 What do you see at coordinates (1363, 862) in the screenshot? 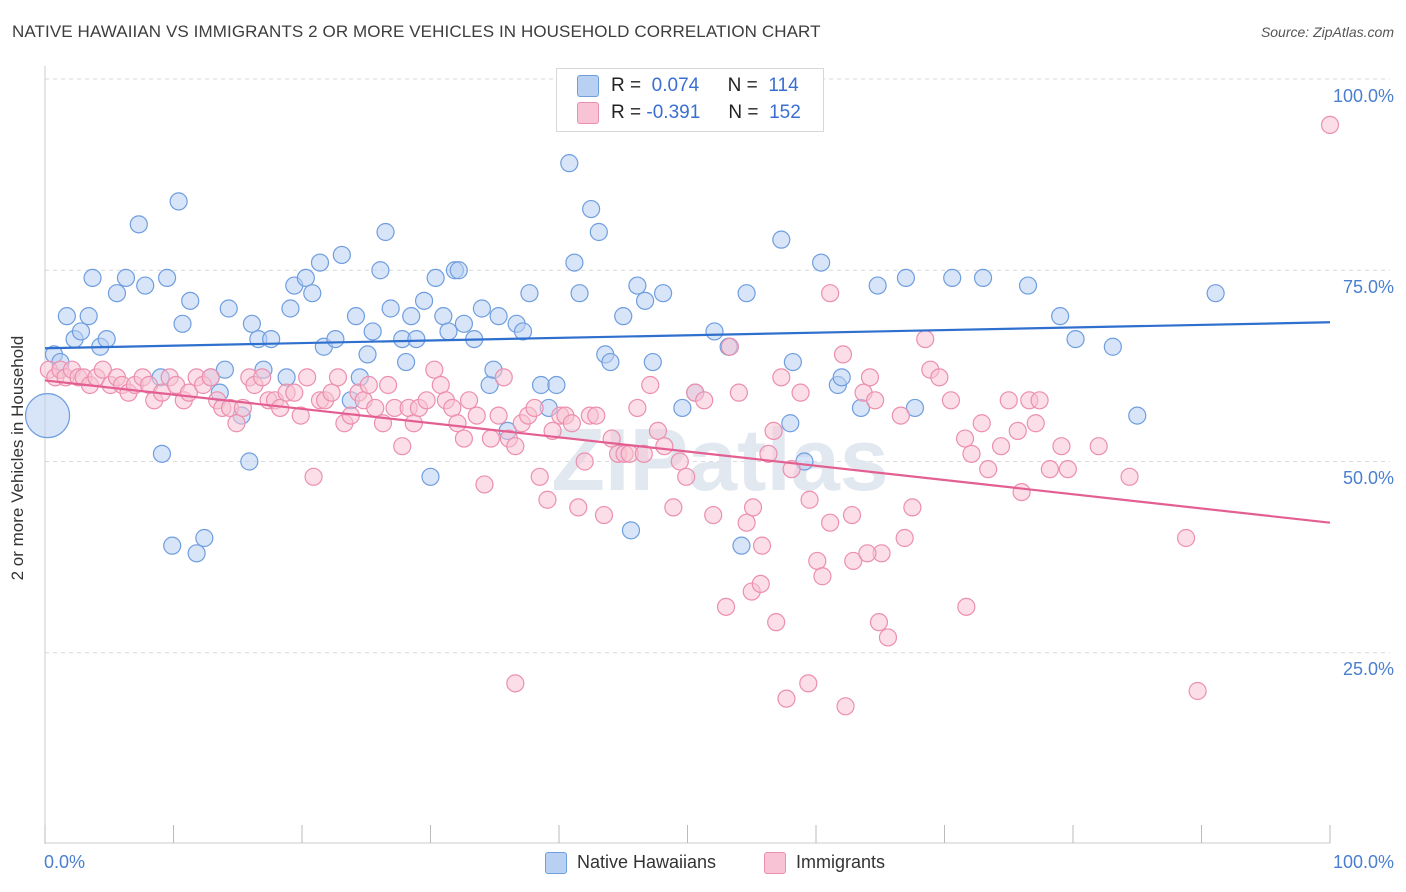
I see `x-tick-label: 100.0%` at bounding box center [1363, 862].